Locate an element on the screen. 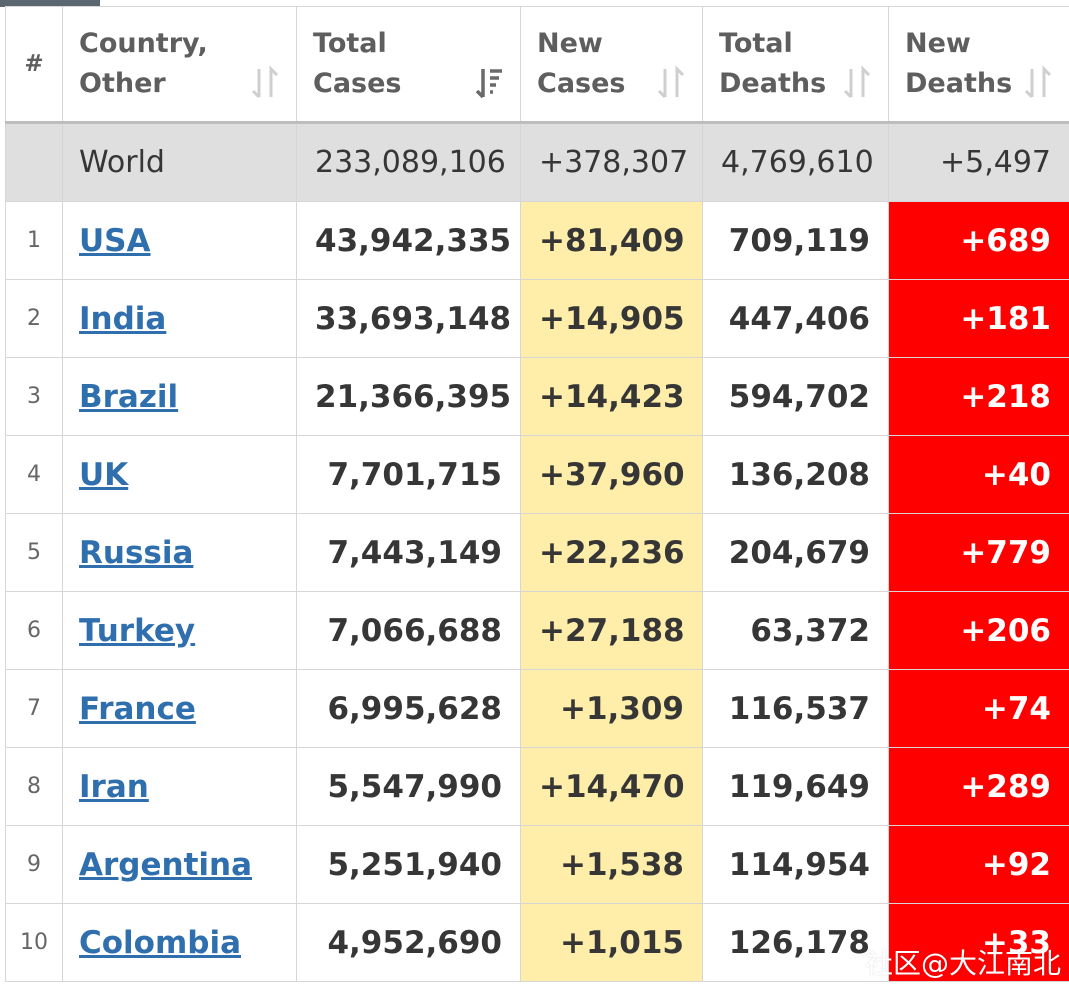 This screenshot has width=1069, height=990. total-cases-cell: 33,693,148 is located at coordinates (408, 318).